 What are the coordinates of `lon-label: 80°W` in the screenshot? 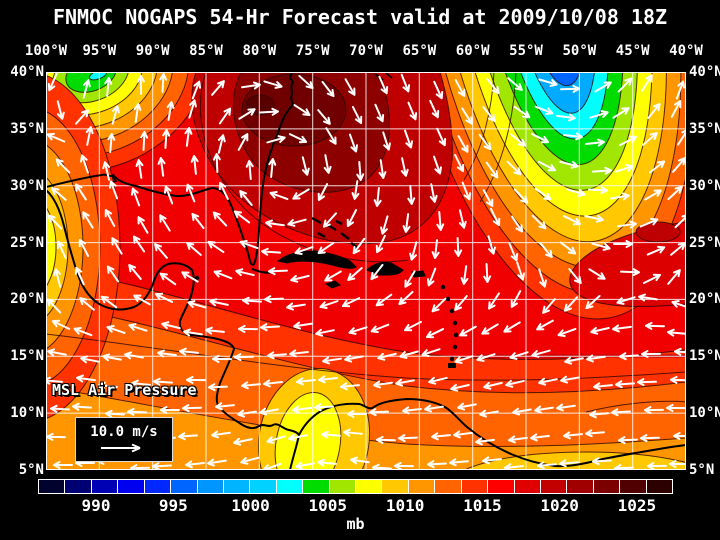 It's located at (259, 51).